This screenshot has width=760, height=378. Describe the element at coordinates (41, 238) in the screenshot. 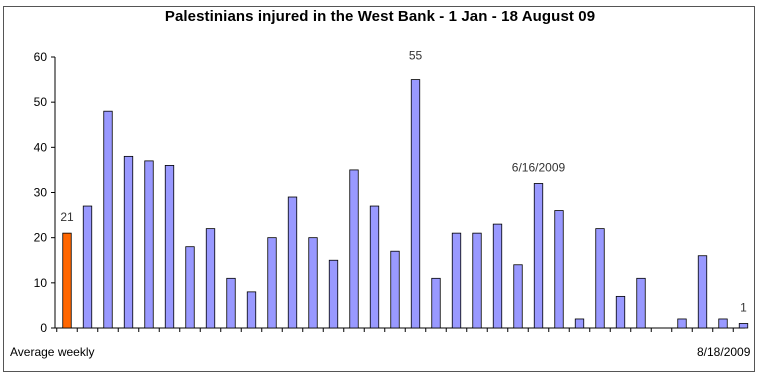

I see `y-tick-label: 20` at that location.